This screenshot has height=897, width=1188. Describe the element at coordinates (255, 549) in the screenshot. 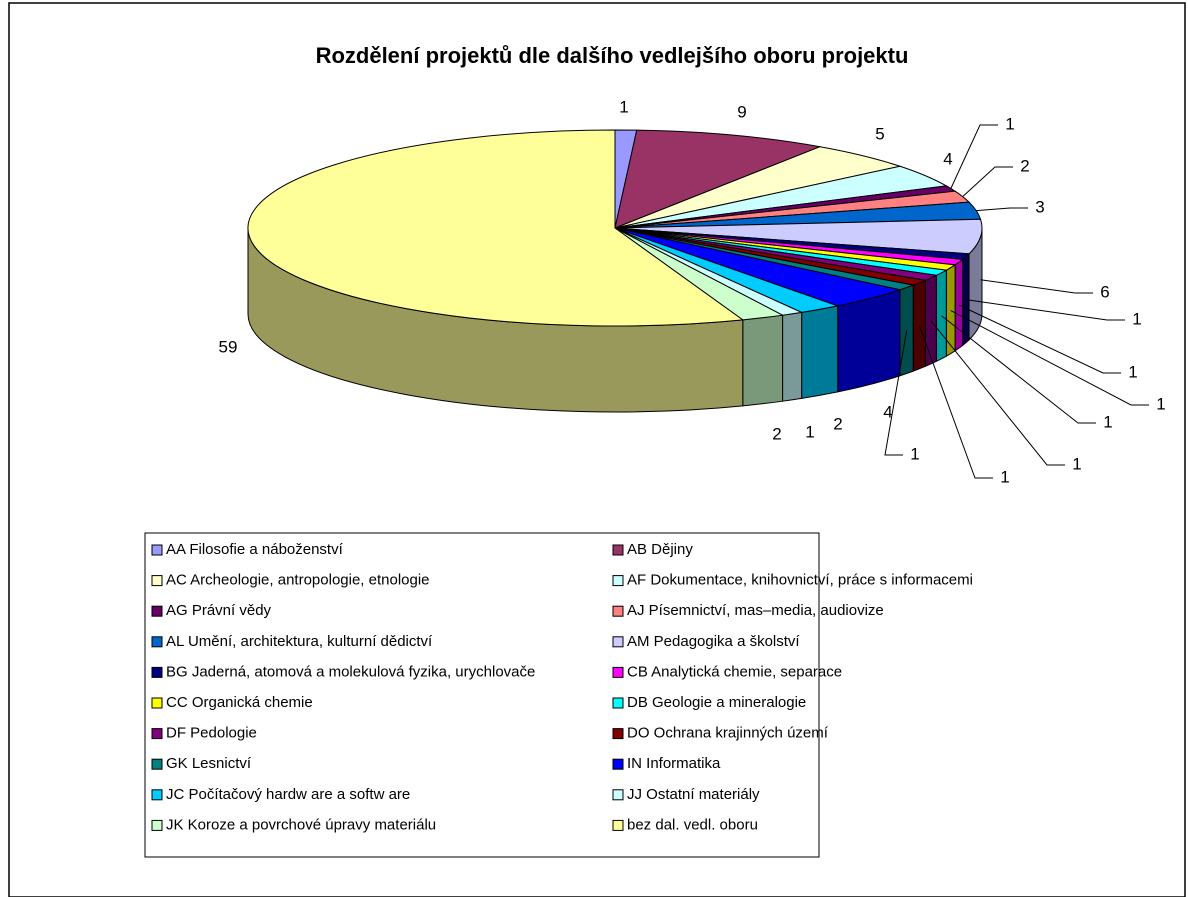

I see `legend-label: AA Filosofie a náboženství` at that location.